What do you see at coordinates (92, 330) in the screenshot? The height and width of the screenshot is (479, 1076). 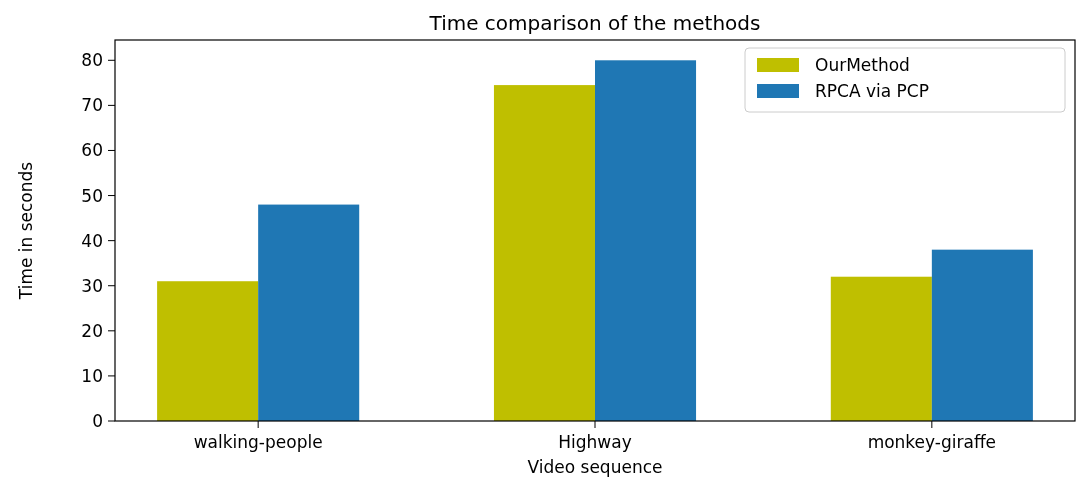 I see `y-tick-label: 20` at bounding box center [92, 330].